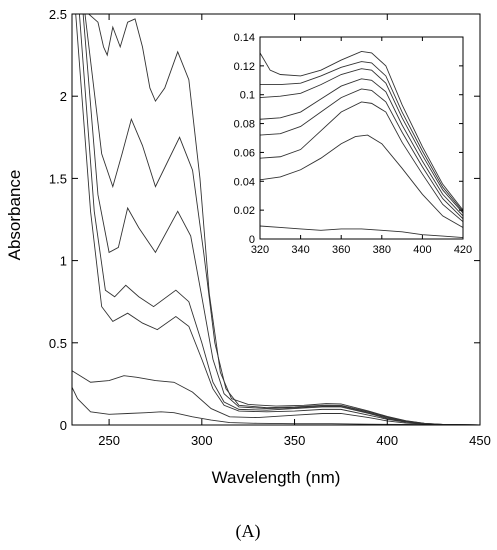 The height and width of the screenshot is (550, 497). I want to click on main-x-tick-label: 450, so click(480, 440).